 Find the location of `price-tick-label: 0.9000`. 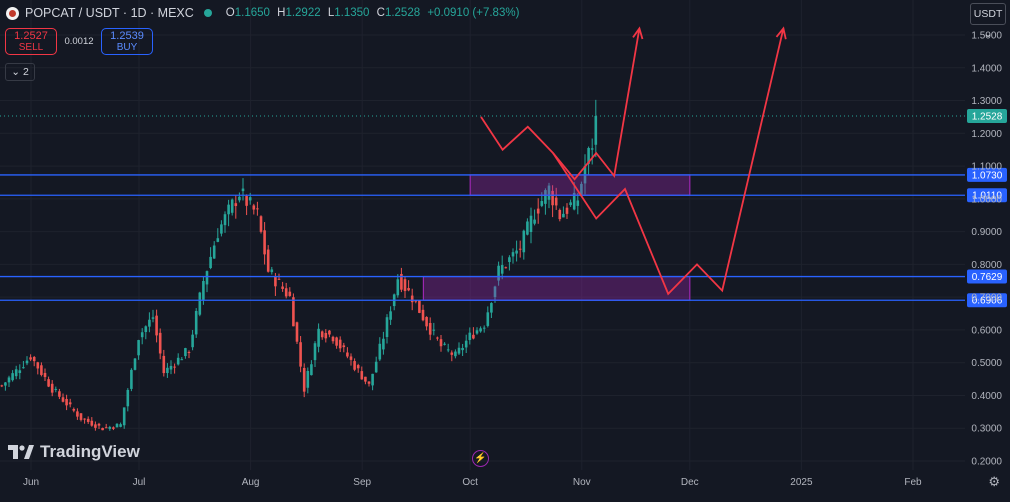

price-tick-label: 0.9000 is located at coordinates (986, 232).